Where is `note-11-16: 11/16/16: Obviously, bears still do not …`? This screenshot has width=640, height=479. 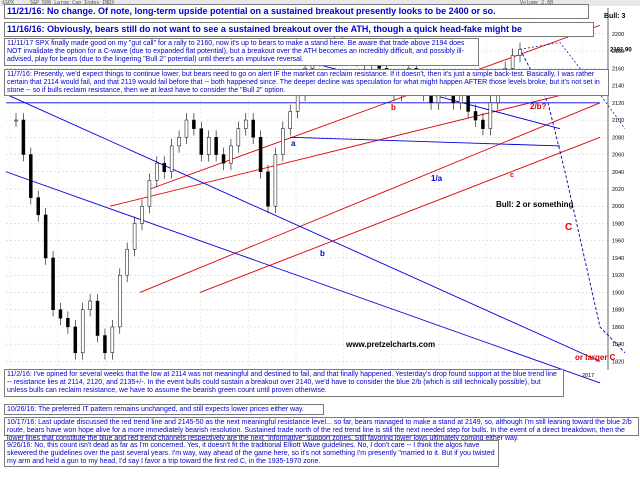 note-11-16: 11/16/16: Obviously, bears still do not … is located at coordinates (299, 29).